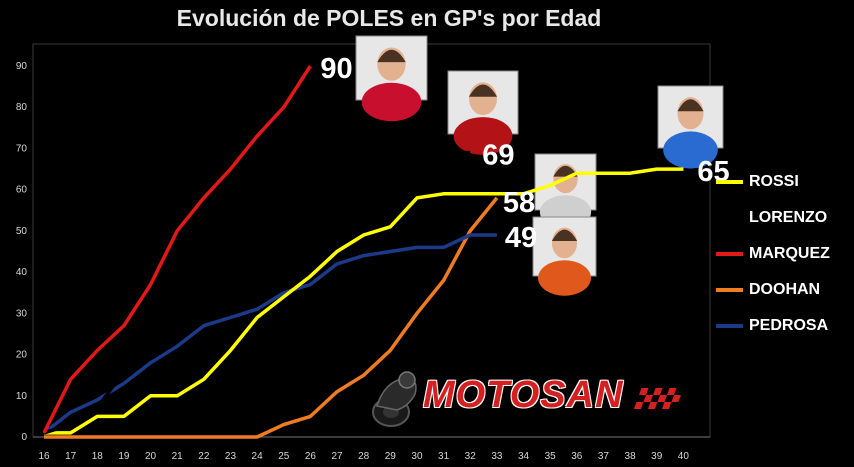  I want to click on rider-photo-rossi, so click(690, 127).